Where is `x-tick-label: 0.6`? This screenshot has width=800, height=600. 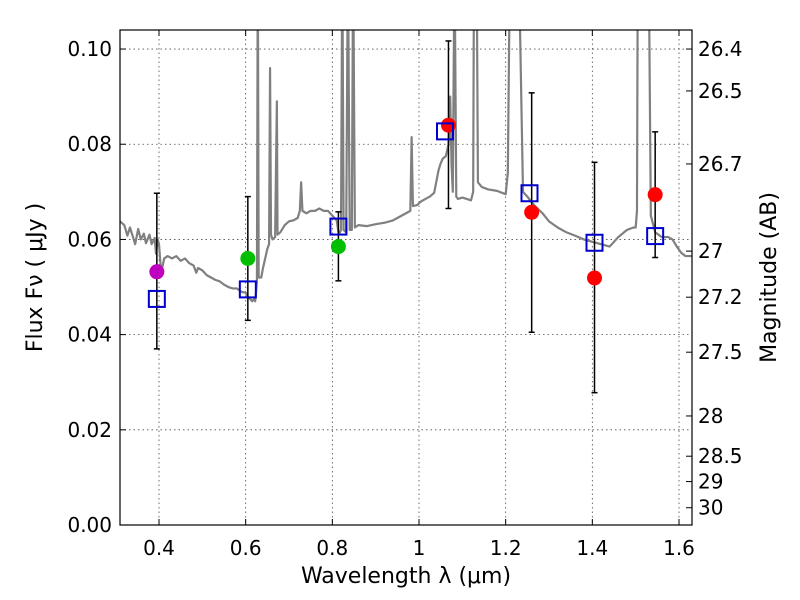 x-tick-label: 0.6 is located at coordinates (246, 548).